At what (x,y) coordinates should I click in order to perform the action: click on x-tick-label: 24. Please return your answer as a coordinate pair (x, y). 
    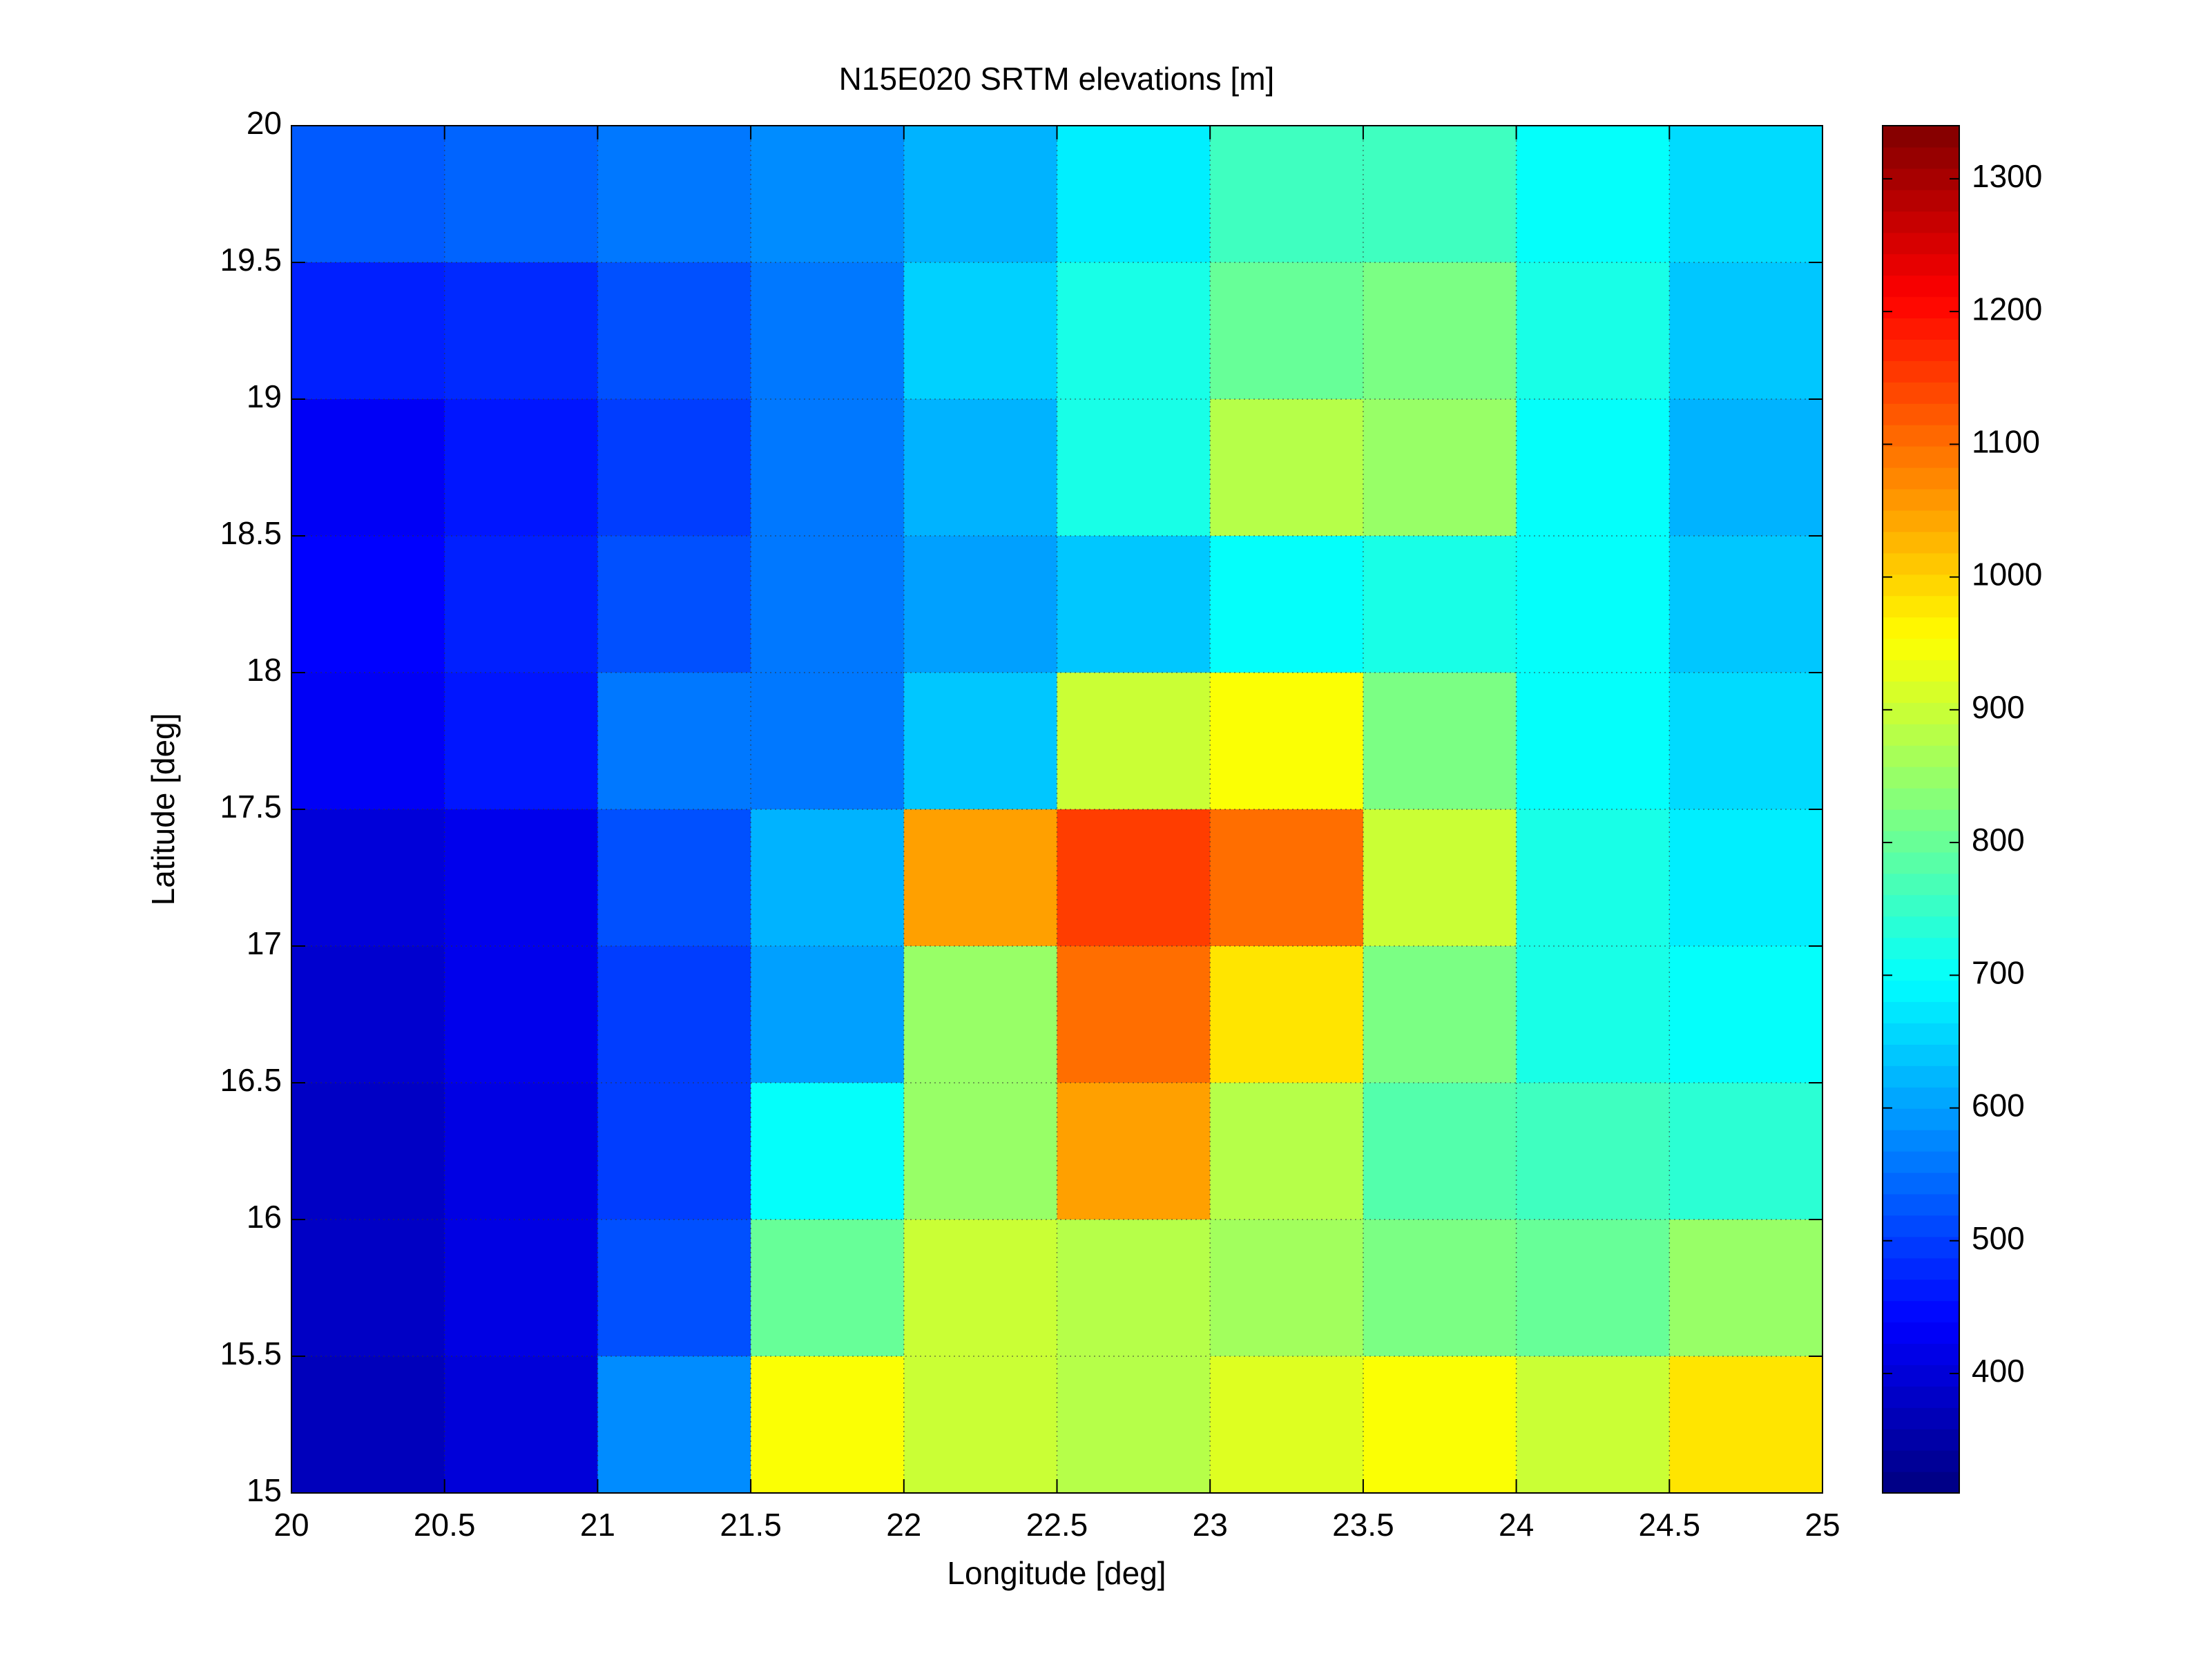
    Looking at the image, I should click on (1516, 1525).